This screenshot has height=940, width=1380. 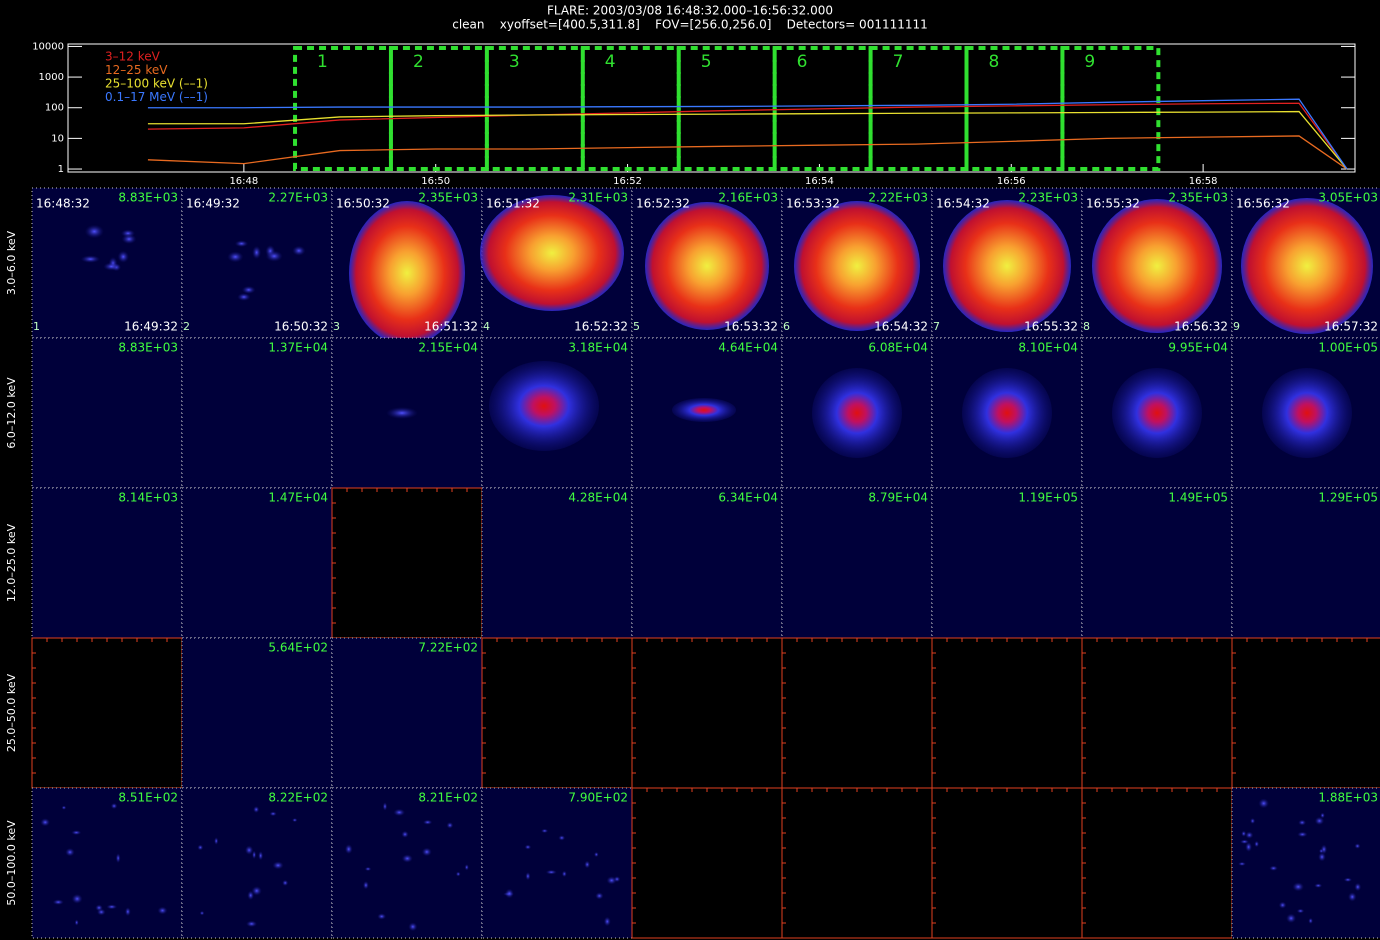 What do you see at coordinates (1236, 326) in the screenshot?
I see `interval-index: 9` at bounding box center [1236, 326].